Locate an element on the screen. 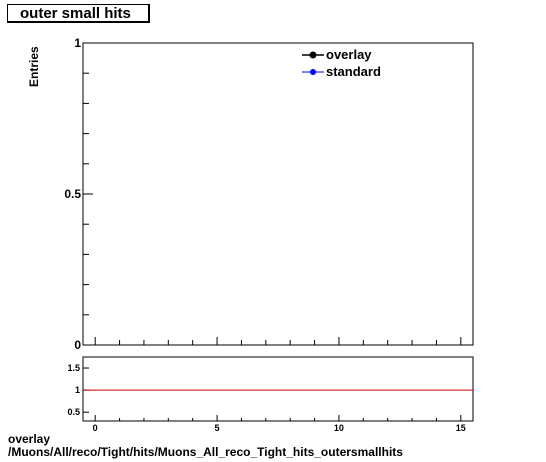 The height and width of the screenshot is (462, 546). main-y-ticks: 00.51 is located at coordinates (78, 194).